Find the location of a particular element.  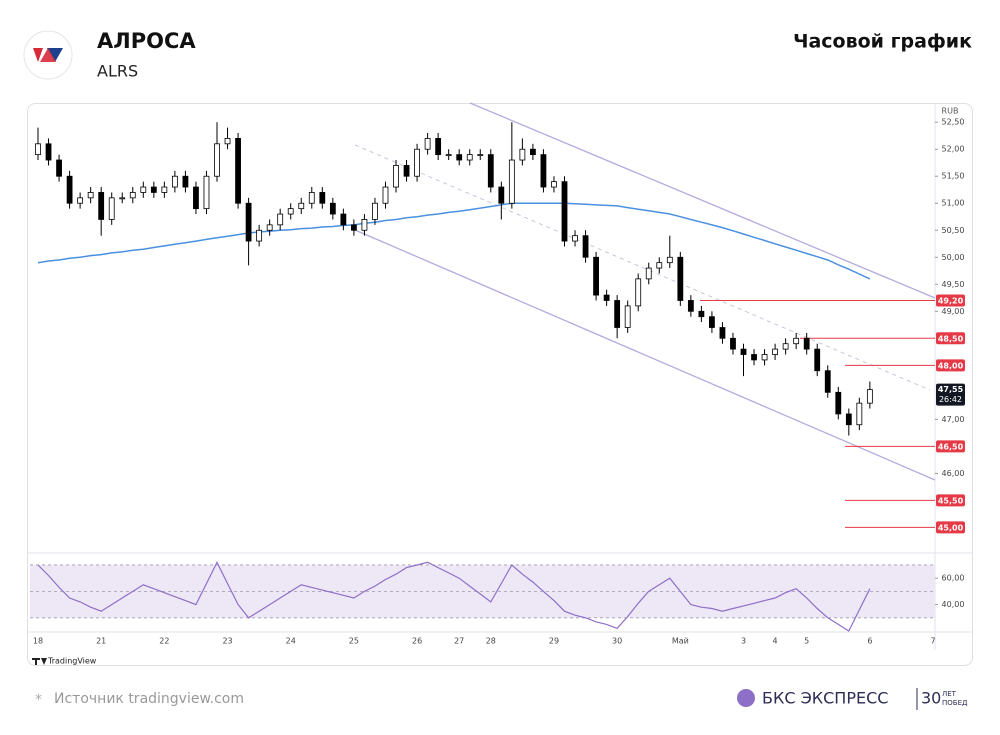

note-mark: * is located at coordinates (38, 700).